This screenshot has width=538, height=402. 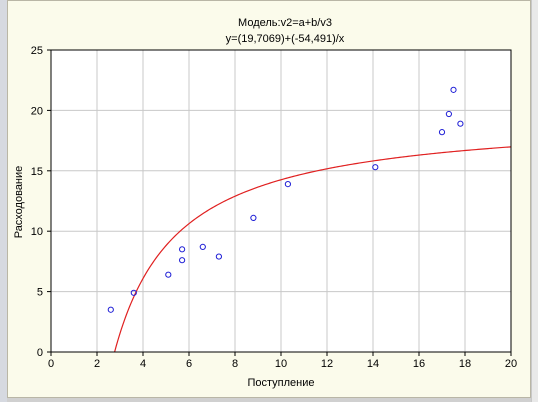 I want to click on y-tick-label: 20, so click(x=37, y=111).